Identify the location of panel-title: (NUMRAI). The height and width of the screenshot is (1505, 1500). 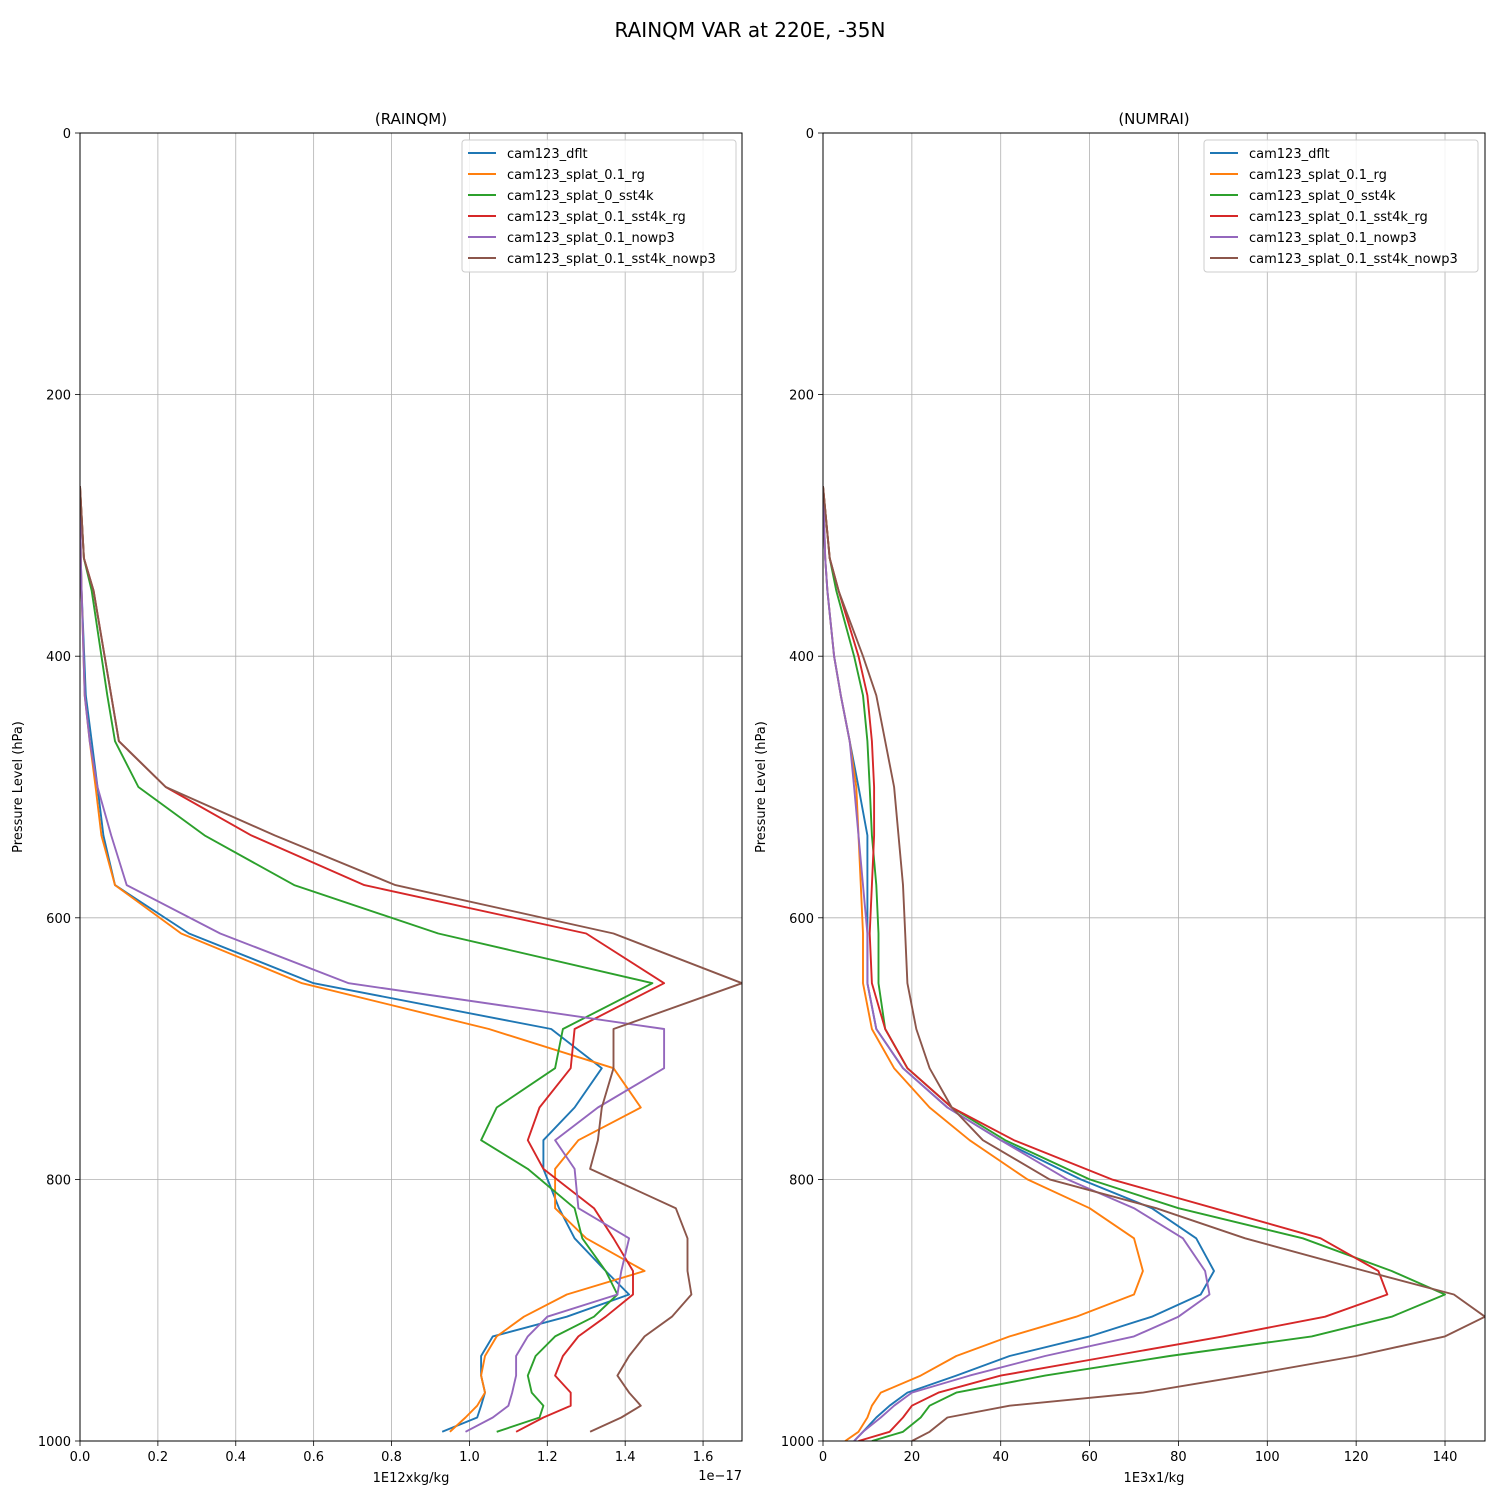
(1153, 119).